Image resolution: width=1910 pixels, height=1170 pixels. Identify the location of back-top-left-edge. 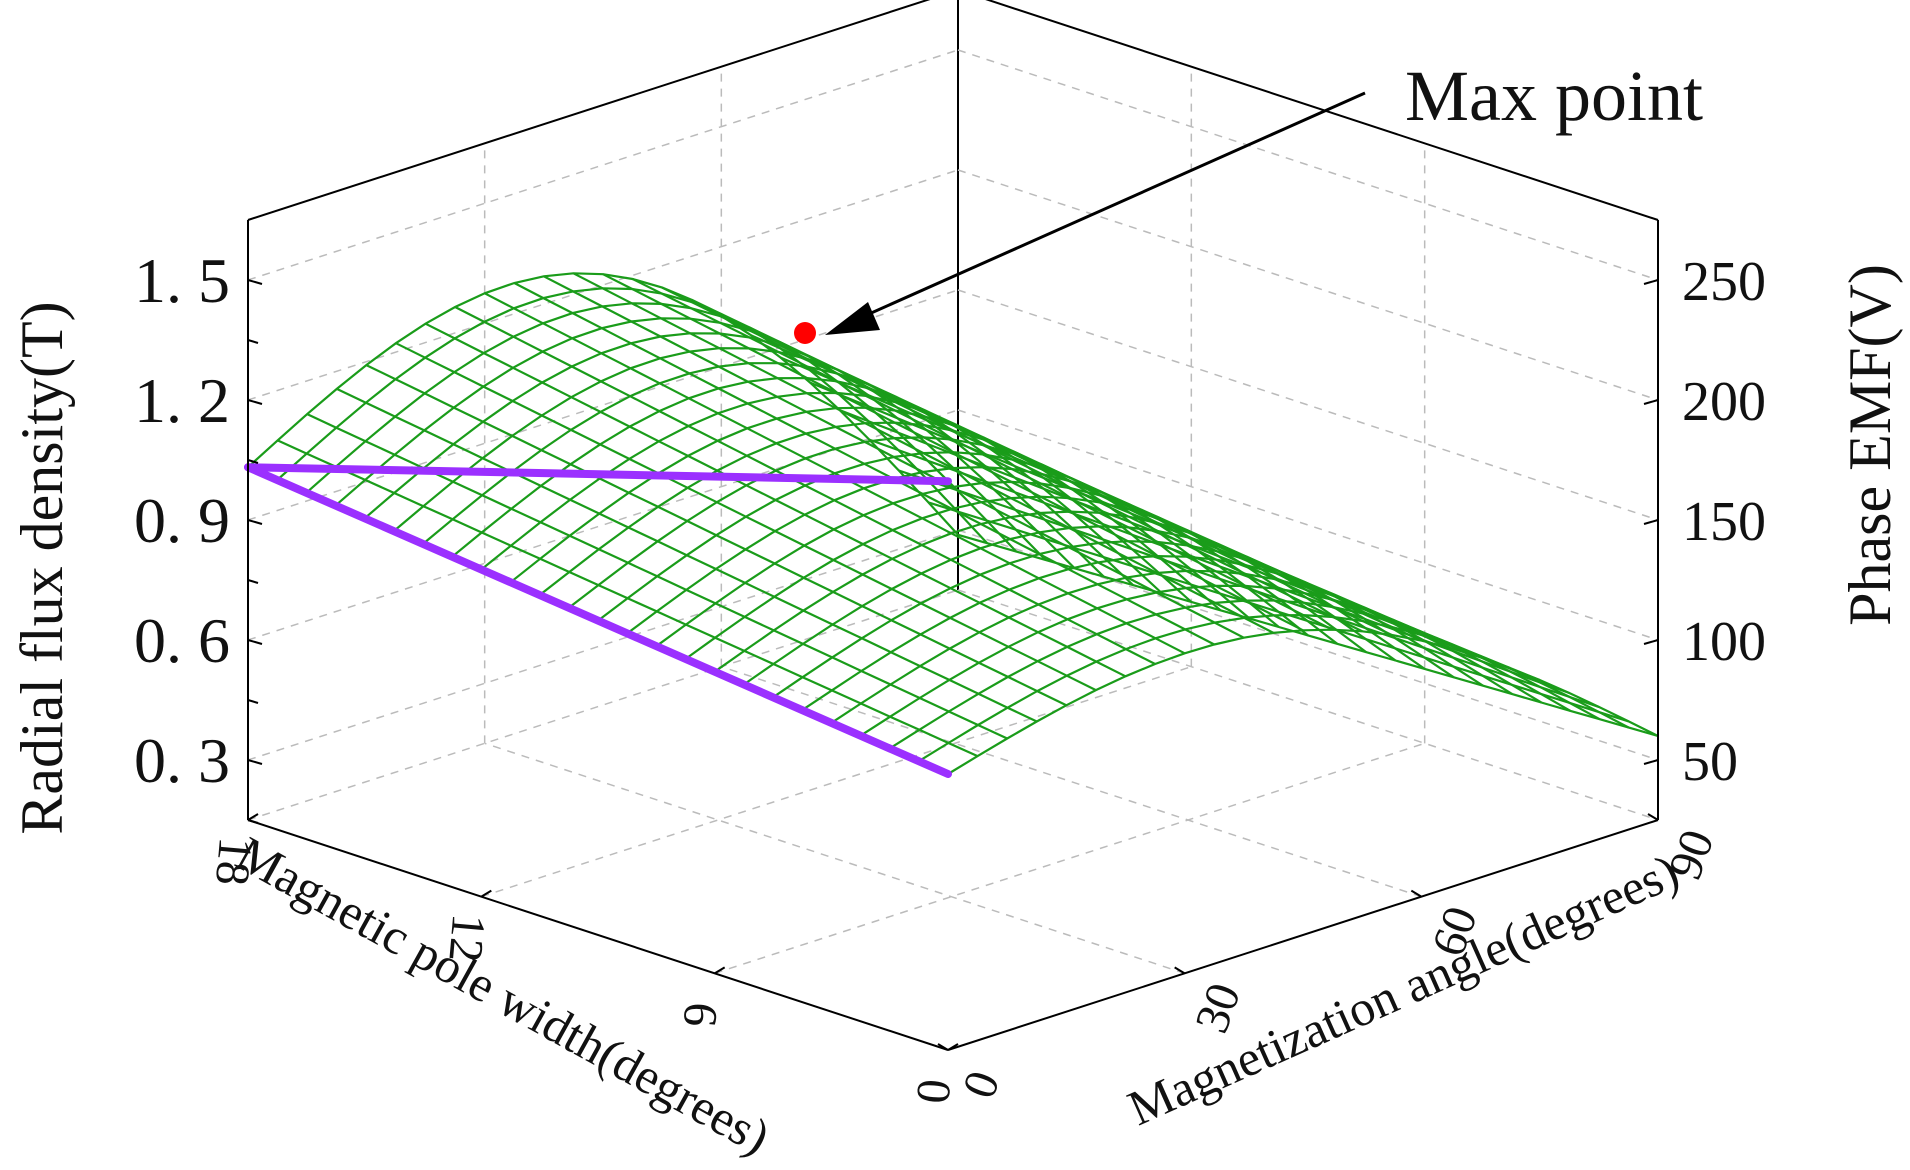
(589, 110).